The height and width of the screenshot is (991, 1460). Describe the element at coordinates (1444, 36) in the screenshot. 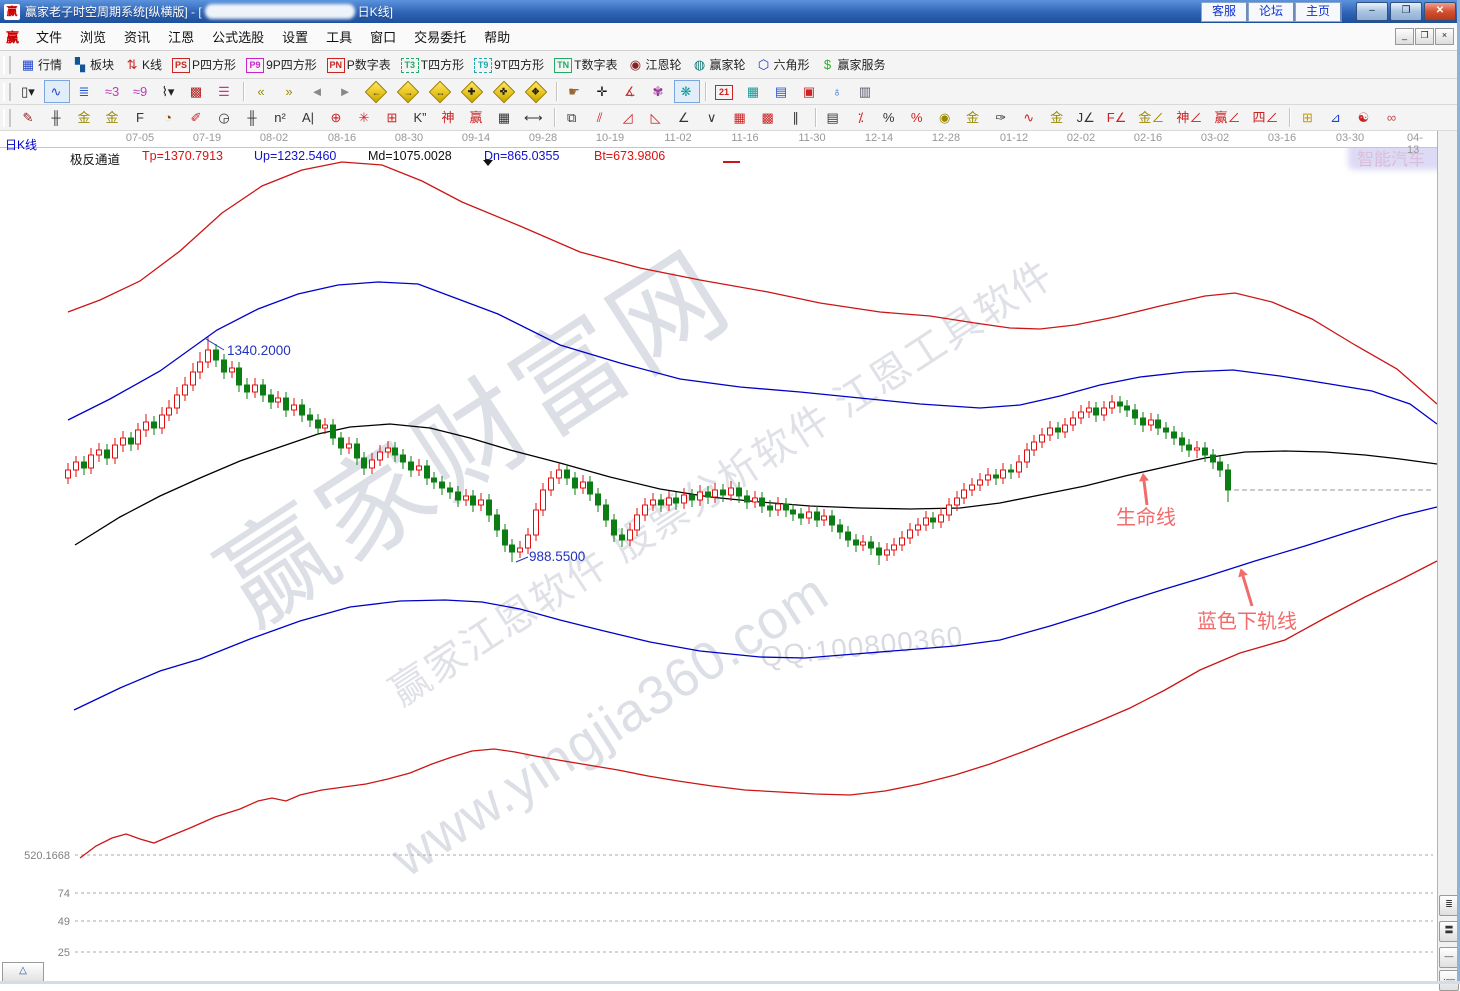

I see `mdi-close-button: ×` at that location.